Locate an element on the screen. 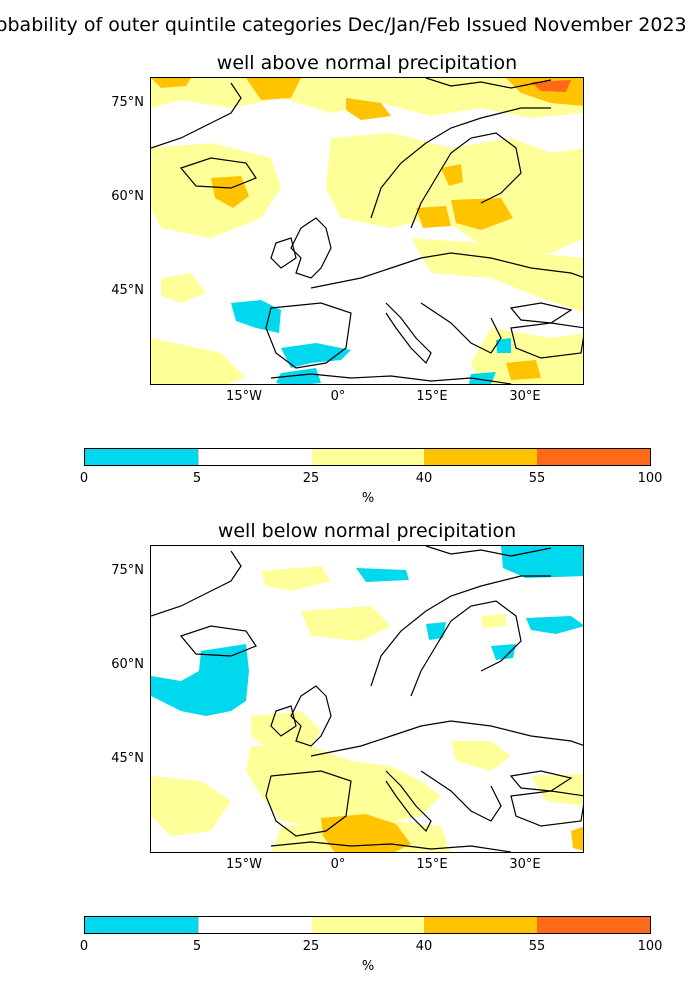 Image resolution: width=700 pixels, height=1000 pixels. shade-iberia is located at coordinates (343, 787).